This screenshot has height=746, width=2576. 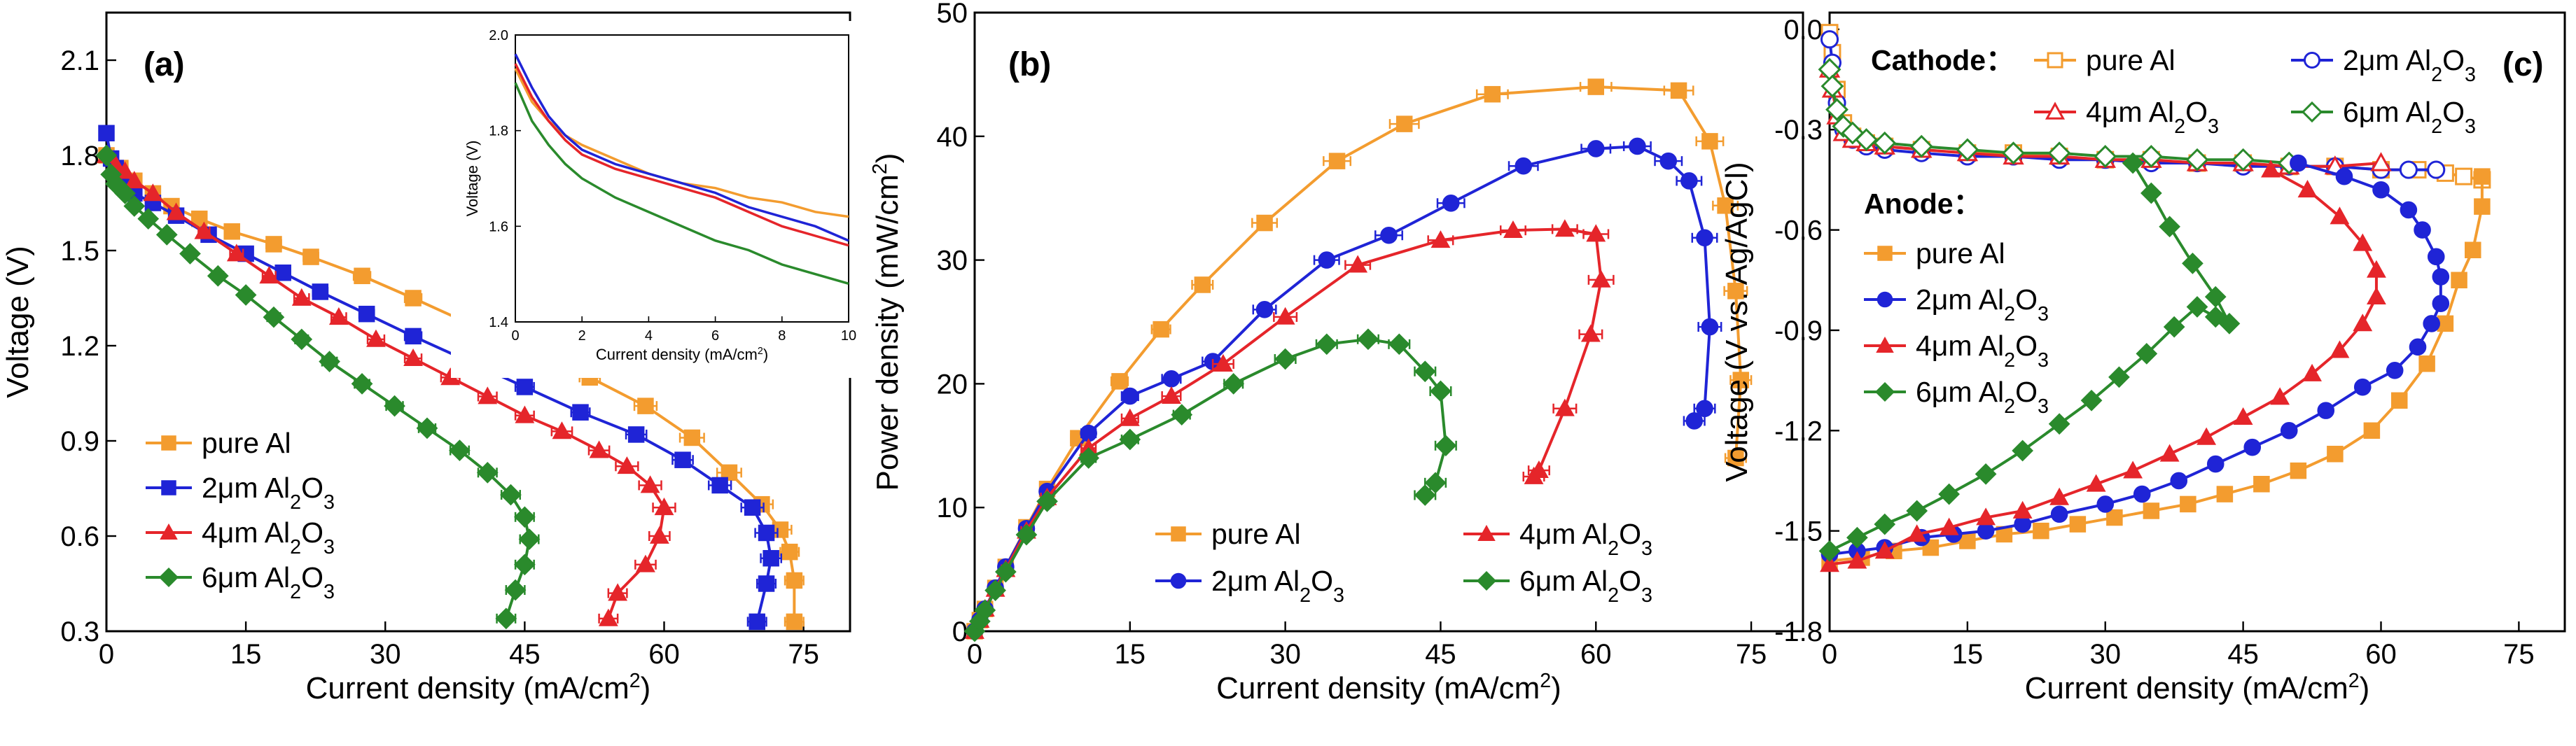 What do you see at coordinates (498, 226) in the screenshot?
I see `y-tick-label: 1.6` at bounding box center [498, 226].